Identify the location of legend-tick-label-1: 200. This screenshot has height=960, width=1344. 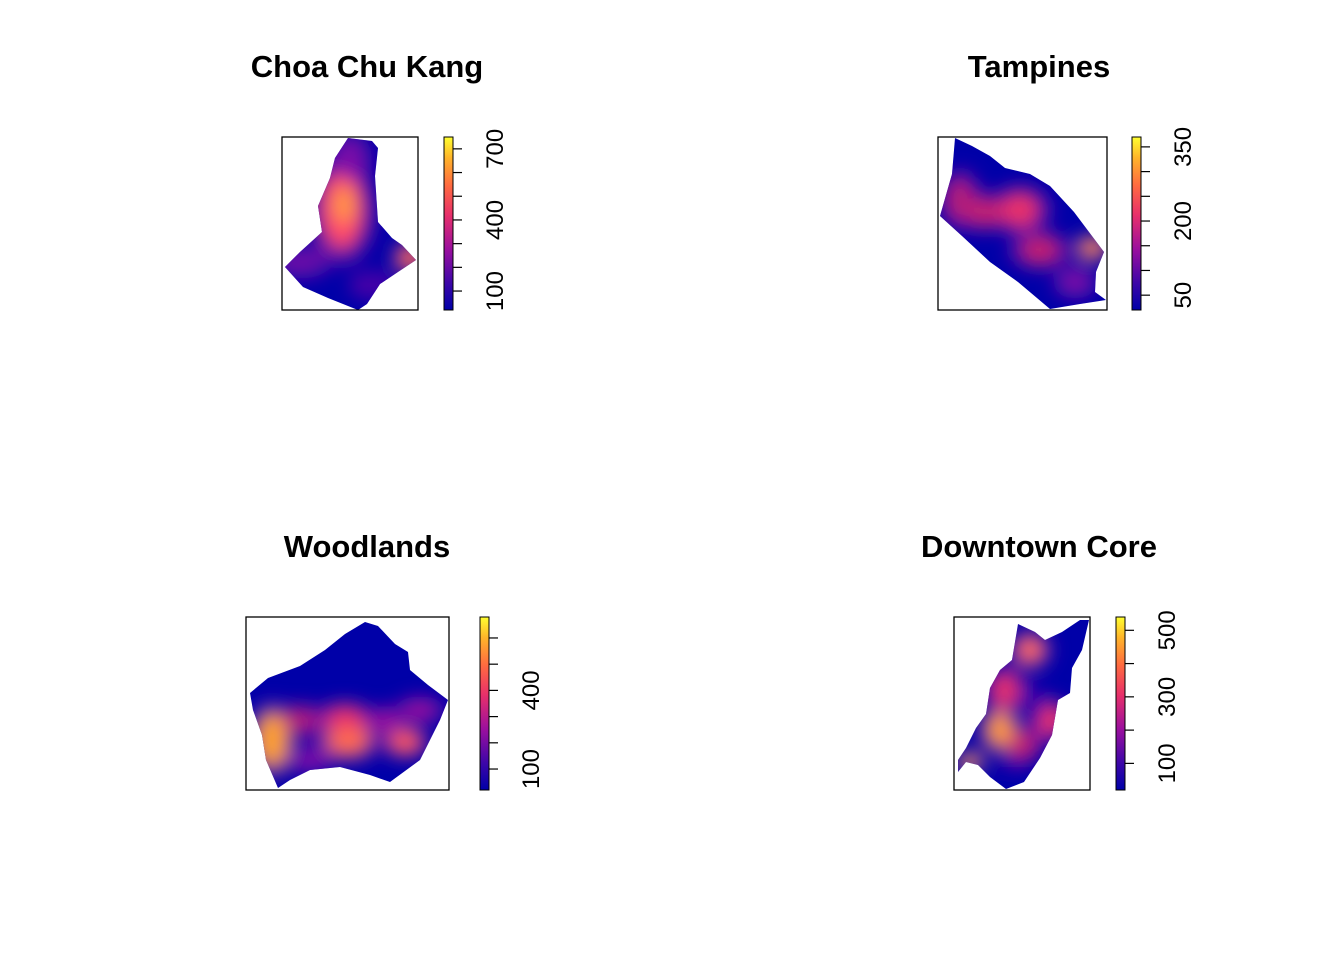
(1183, 221).